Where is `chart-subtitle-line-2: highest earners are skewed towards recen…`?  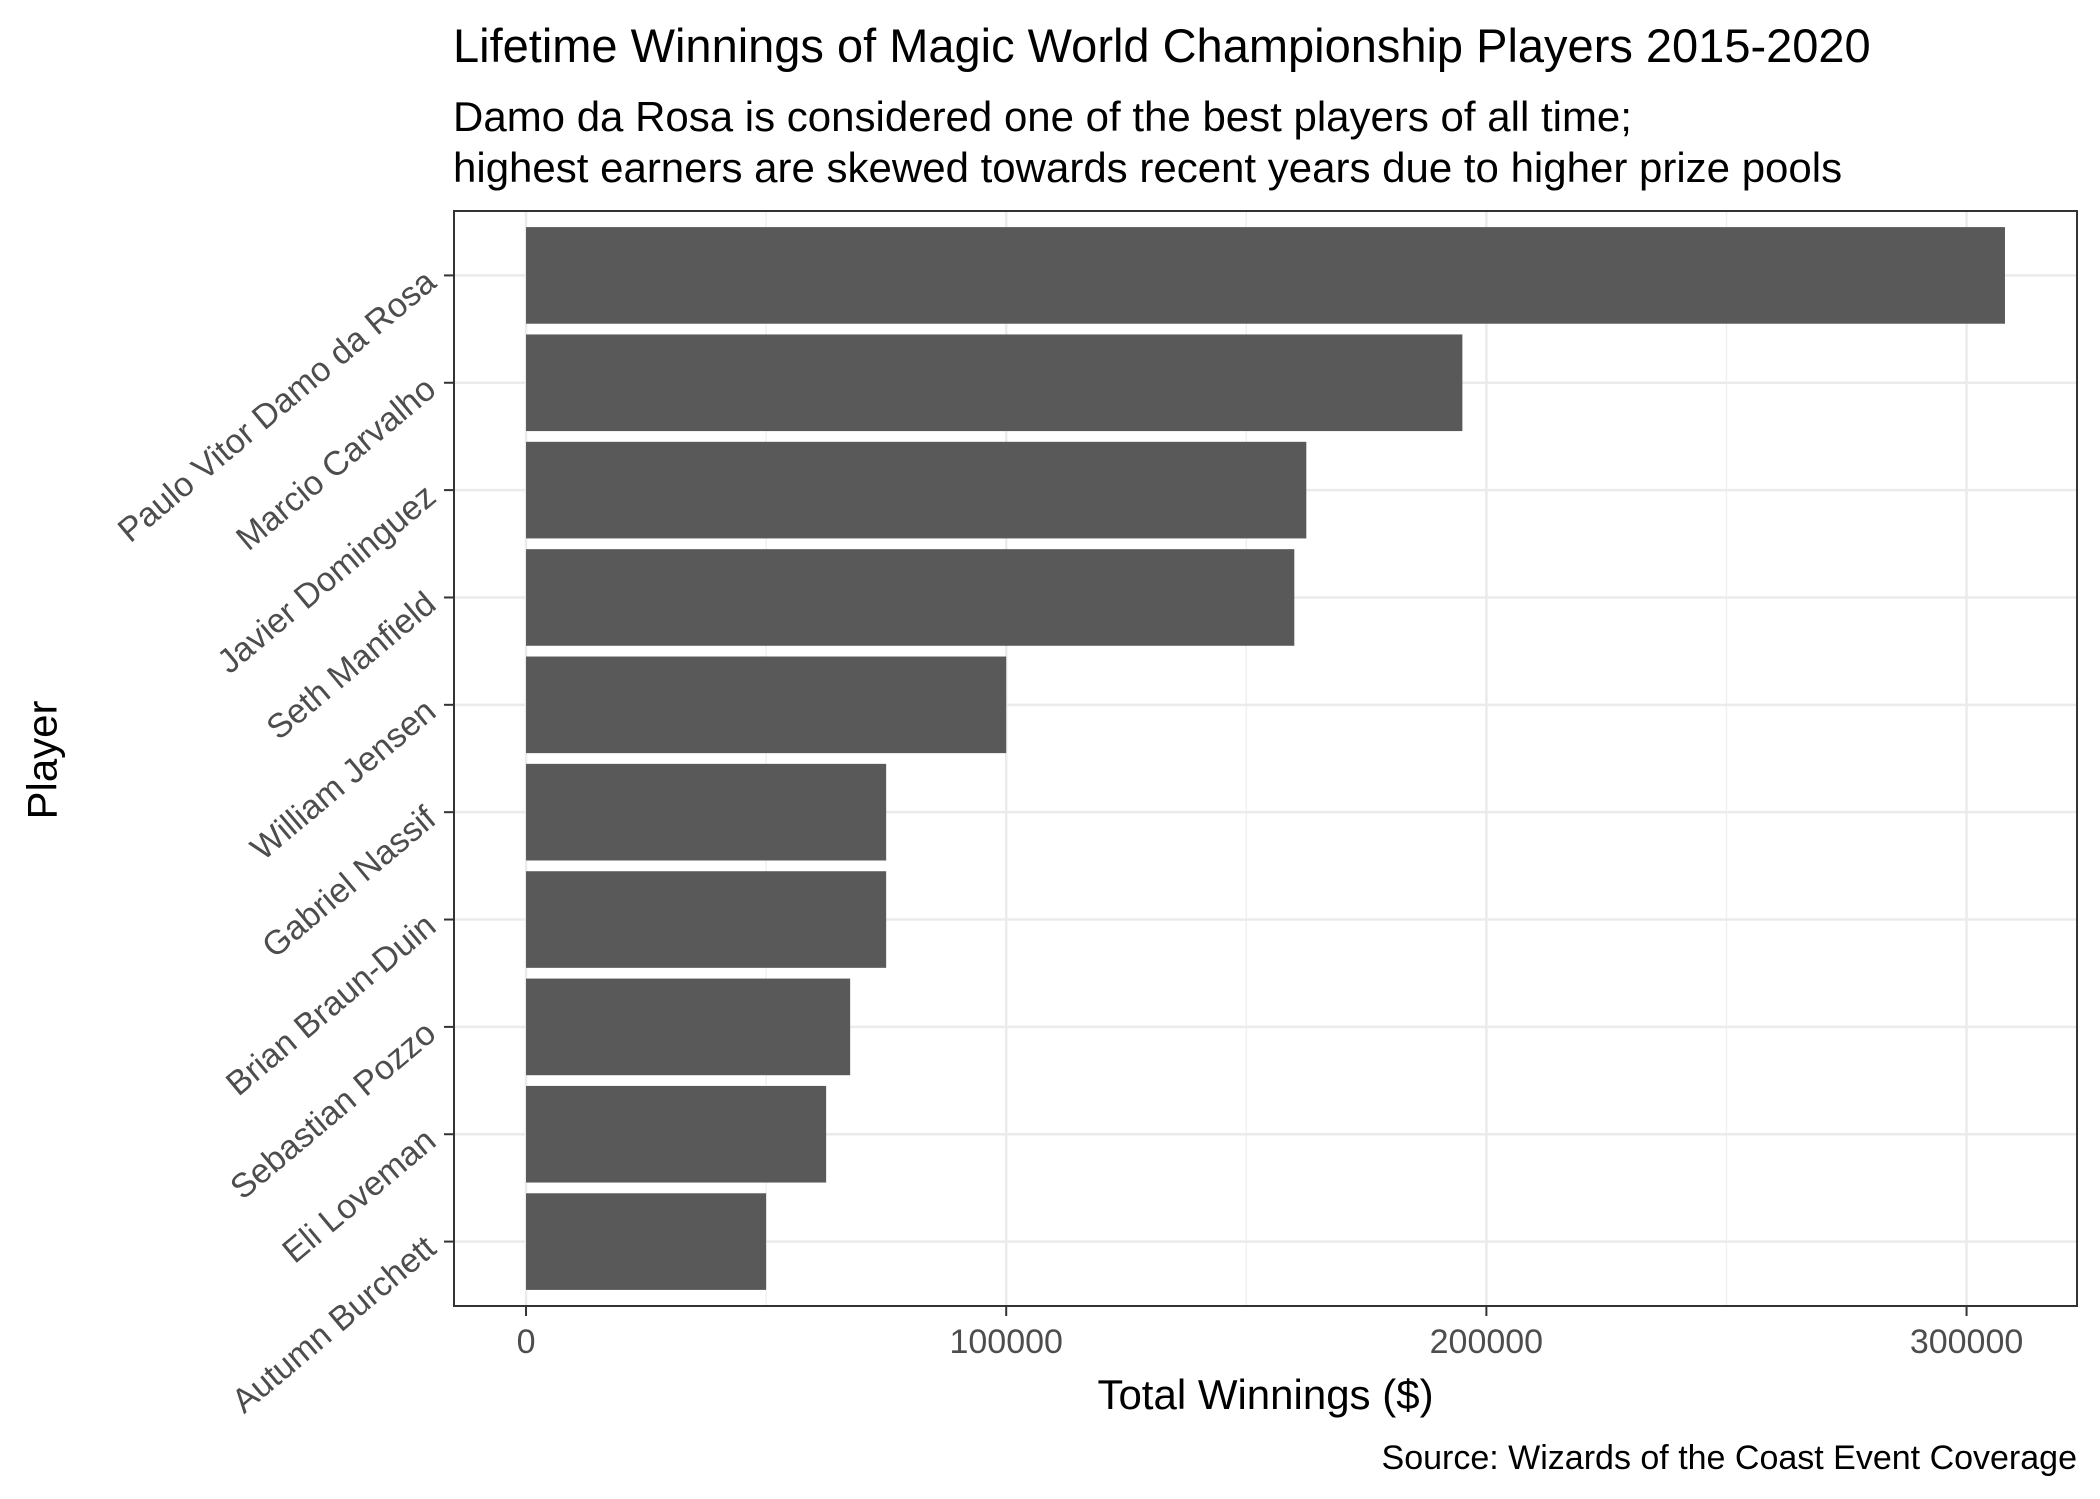
chart-subtitle-line-2: highest earners are skewed towards recen… is located at coordinates (1147, 167).